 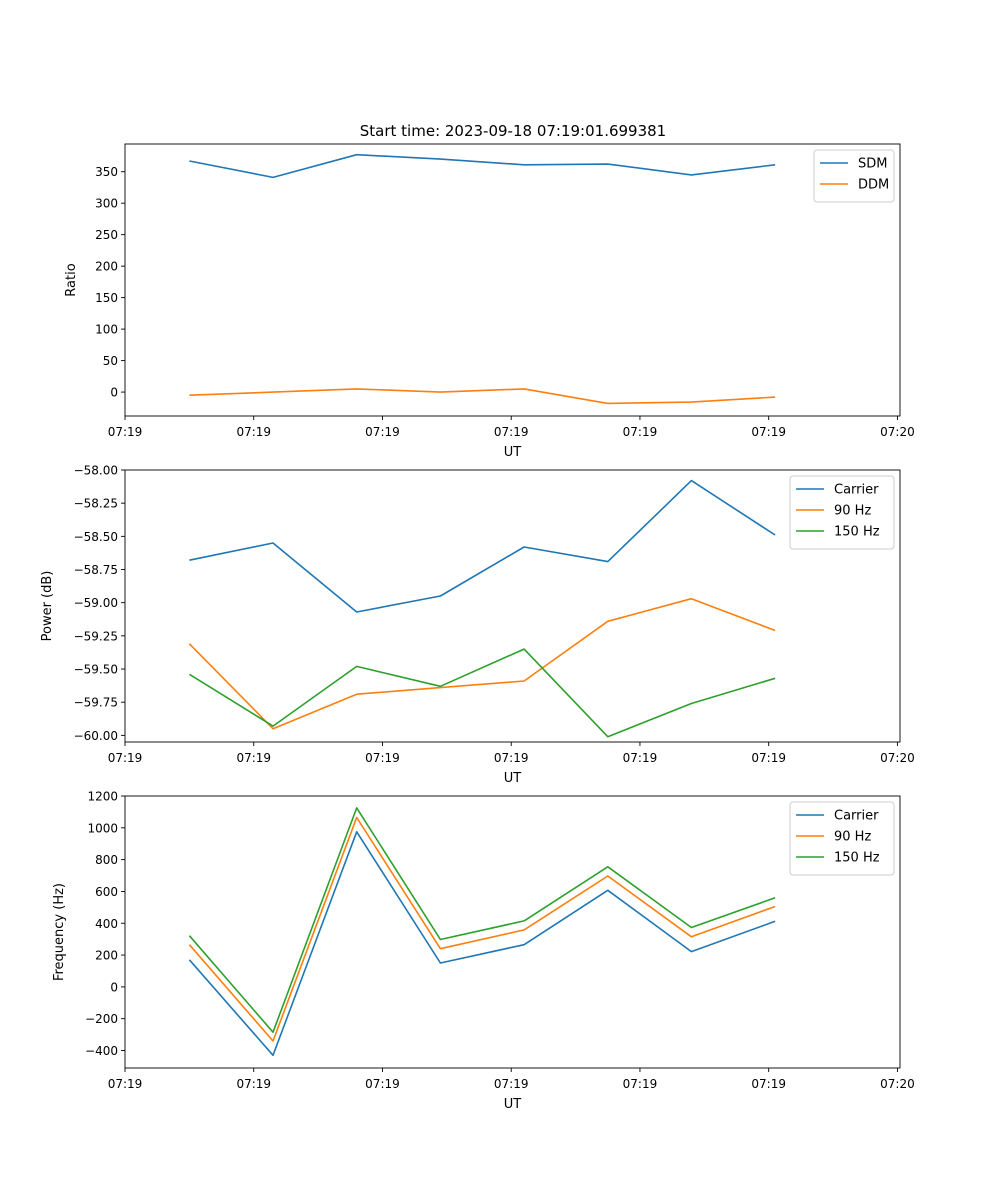 I want to click on y-axis-label: Power (dB), so click(x=47, y=606).